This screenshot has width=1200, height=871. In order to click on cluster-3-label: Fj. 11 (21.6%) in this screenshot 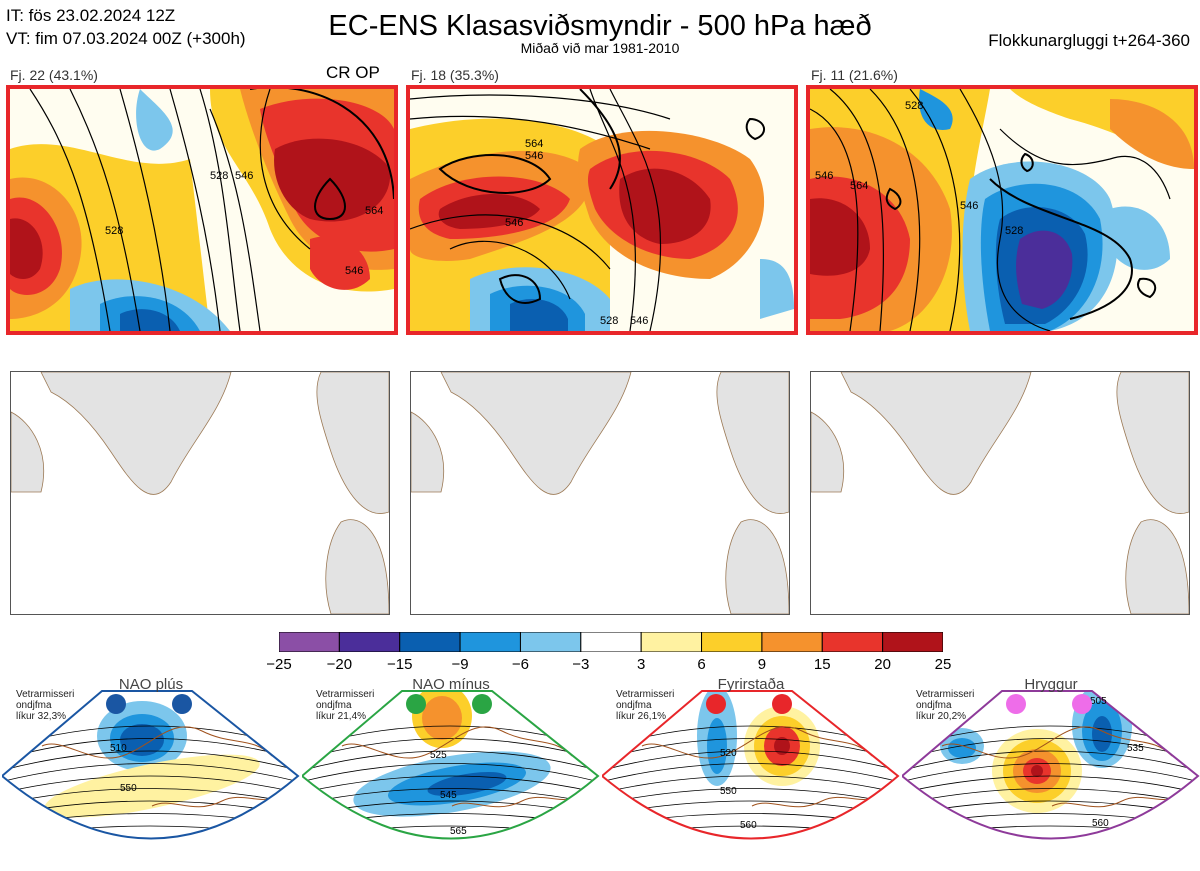, I will do `click(854, 75)`.